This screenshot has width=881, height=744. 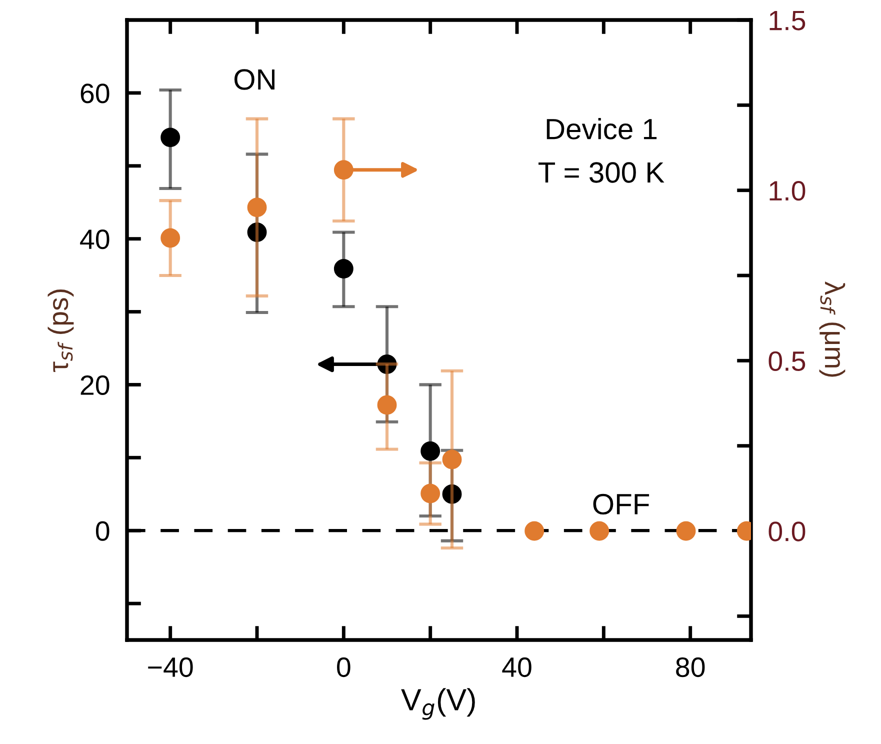 What do you see at coordinates (601, 172) in the screenshot?
I see `annotation: T = 300 K` at bounding box center [601, 172].